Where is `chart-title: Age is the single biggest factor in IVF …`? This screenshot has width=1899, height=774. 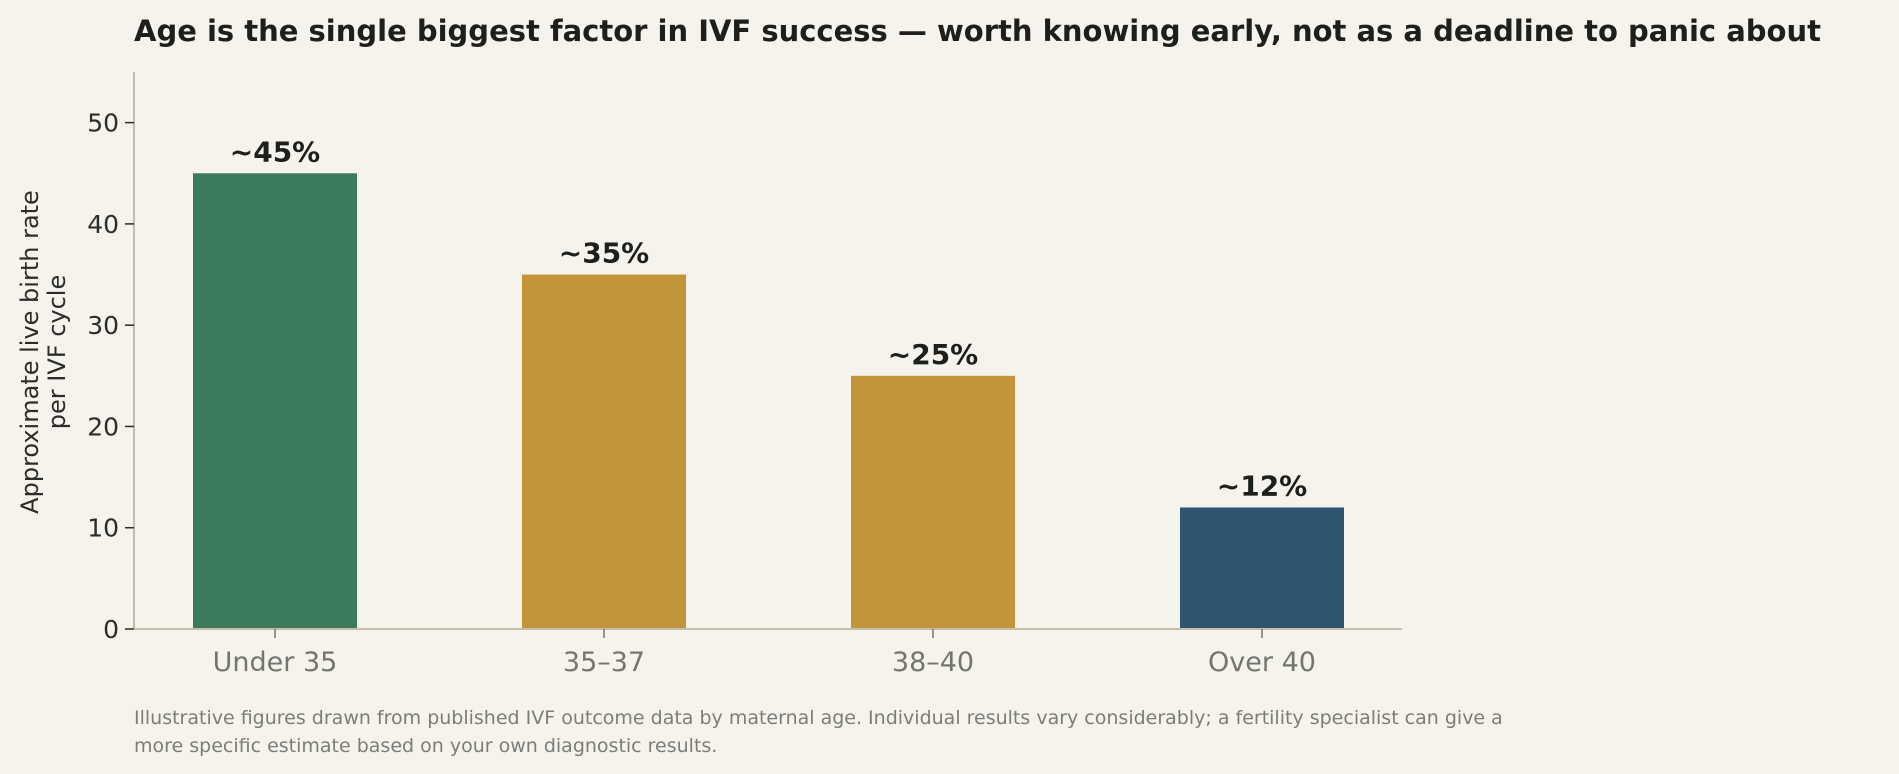 chart-title: Age is the single biggest factor in IVF … is located at coordinates (977, 31).